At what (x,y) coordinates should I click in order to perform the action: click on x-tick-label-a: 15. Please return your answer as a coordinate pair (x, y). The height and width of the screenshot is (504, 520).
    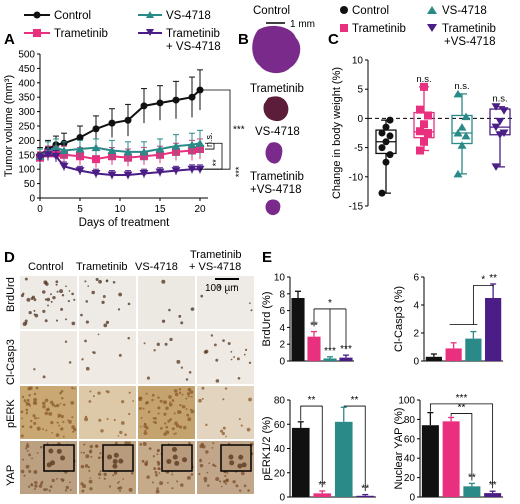
    Looking at the image, I should click on (160, 209).